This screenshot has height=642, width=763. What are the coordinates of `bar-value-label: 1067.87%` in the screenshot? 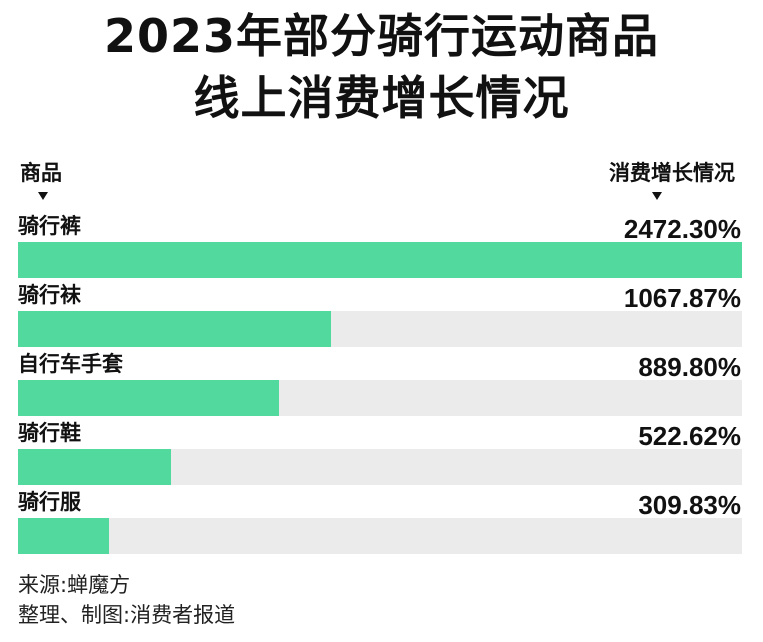 It's located at (682, 298).